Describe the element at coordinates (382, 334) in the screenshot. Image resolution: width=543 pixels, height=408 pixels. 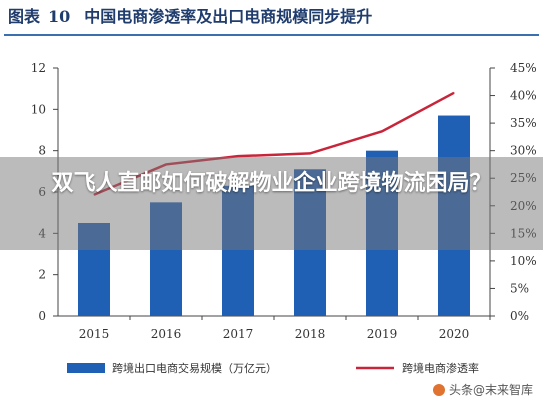
I see `x-tick-label: 2019` at that location.